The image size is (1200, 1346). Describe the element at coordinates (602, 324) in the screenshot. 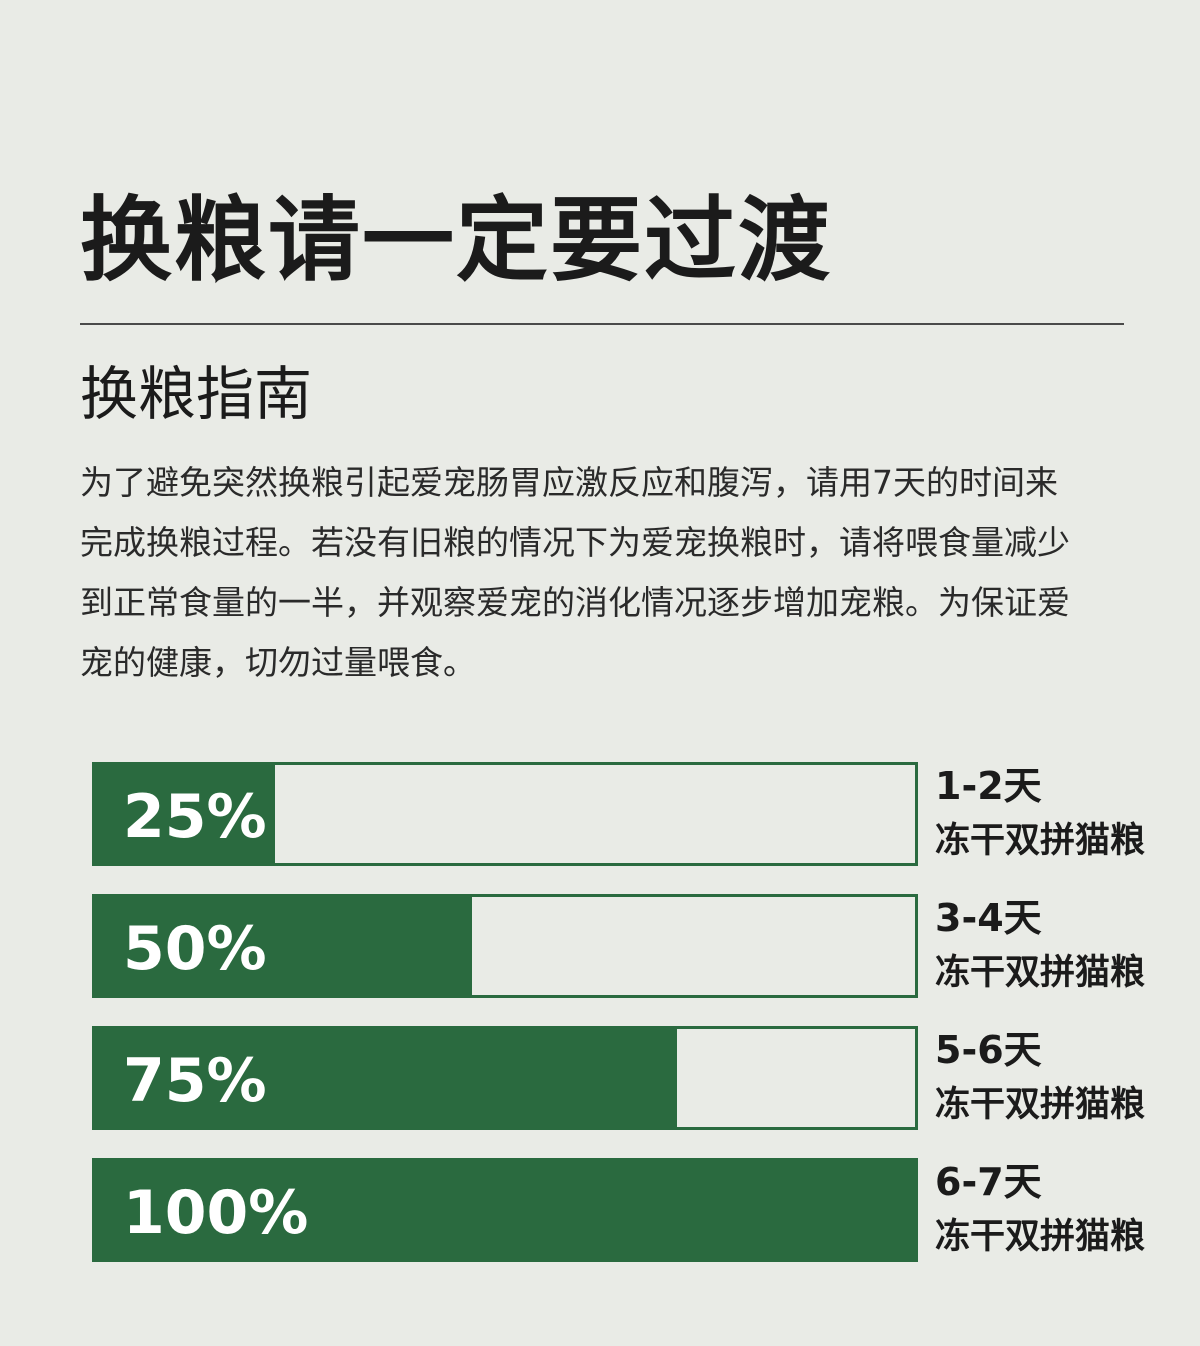

I see `title-divider` at that location.